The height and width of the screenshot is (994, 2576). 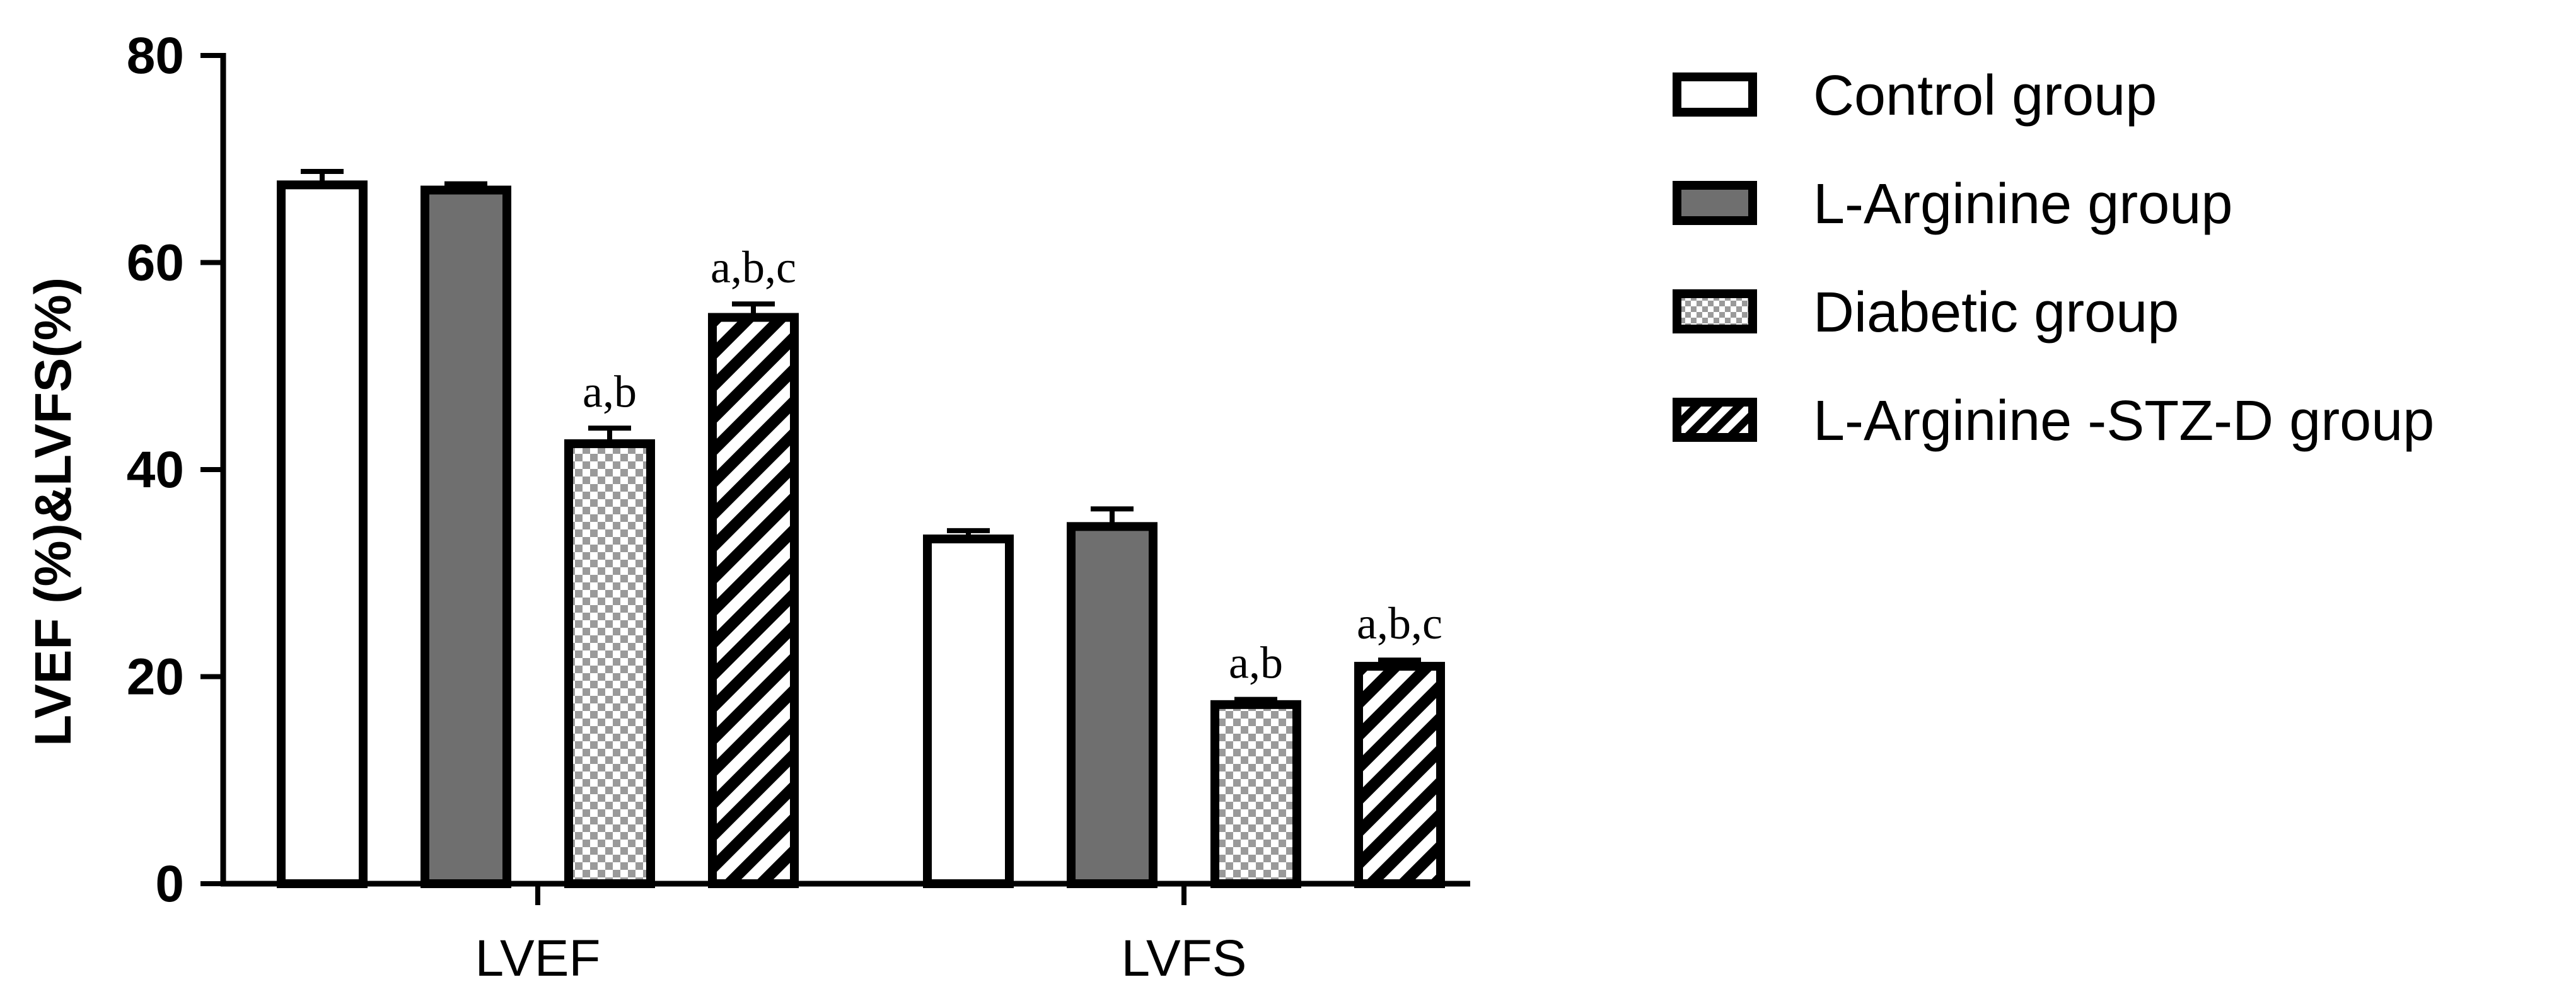 I want to click on legend-label: Diabetic group, so click(x=1996, y=312).